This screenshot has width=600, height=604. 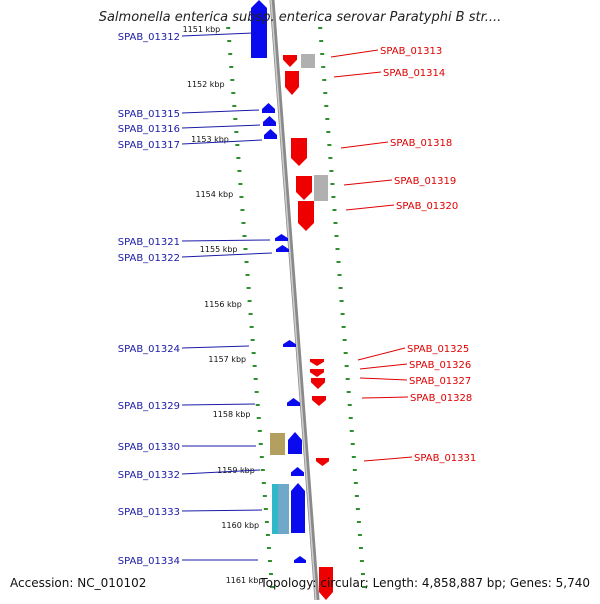 What do you see at coordinates (149, 242) in the screenshot?
I see `gene-label-spab_01321: SPAB_01321` at bounding box center [149, 242].